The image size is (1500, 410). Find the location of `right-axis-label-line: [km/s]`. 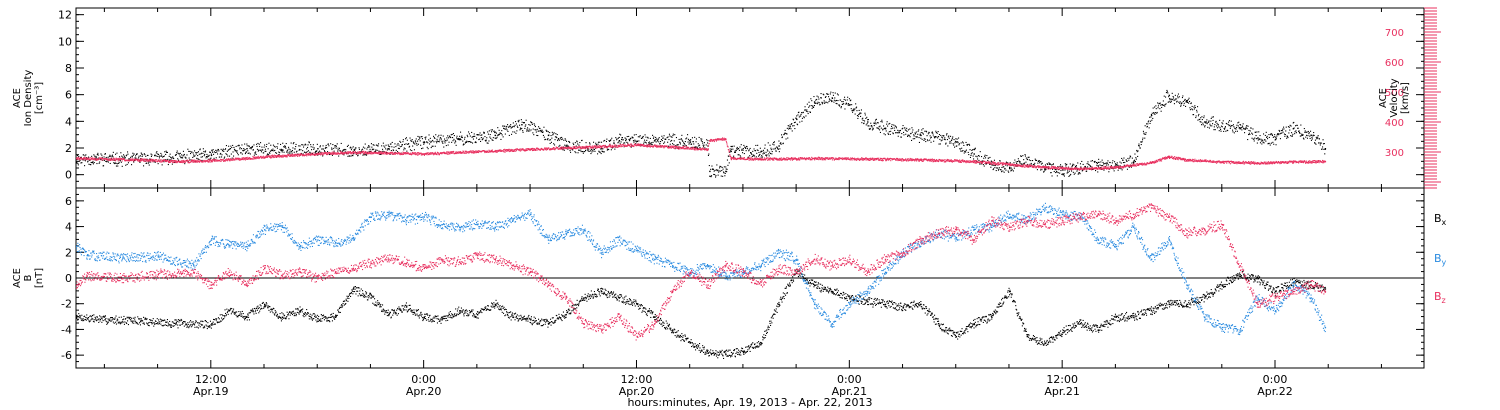

right-axis-label-line: [km/s] is located at coordinates (1405, 98).